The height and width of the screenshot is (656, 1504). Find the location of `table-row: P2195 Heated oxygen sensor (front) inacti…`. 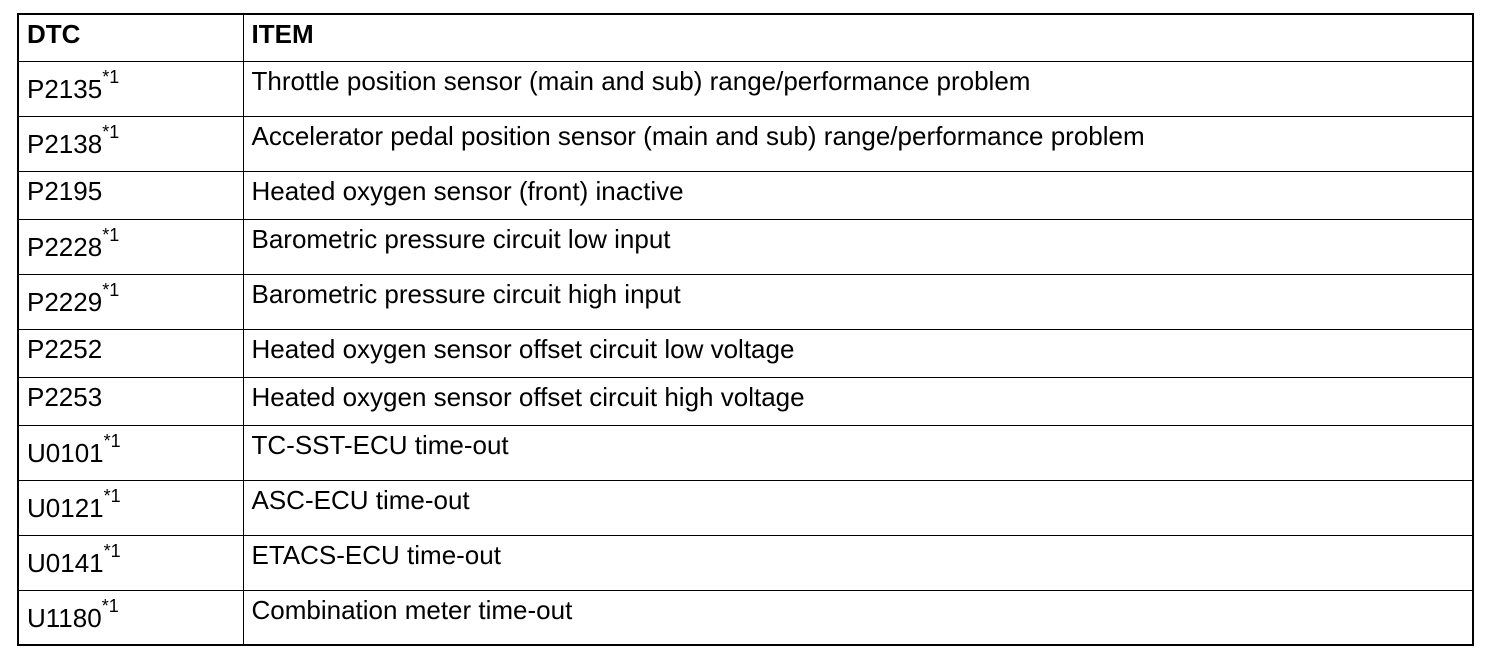

table-row: P2195 Heated oxygen sensor (front) inacti… is located at coordinates (745, 195).